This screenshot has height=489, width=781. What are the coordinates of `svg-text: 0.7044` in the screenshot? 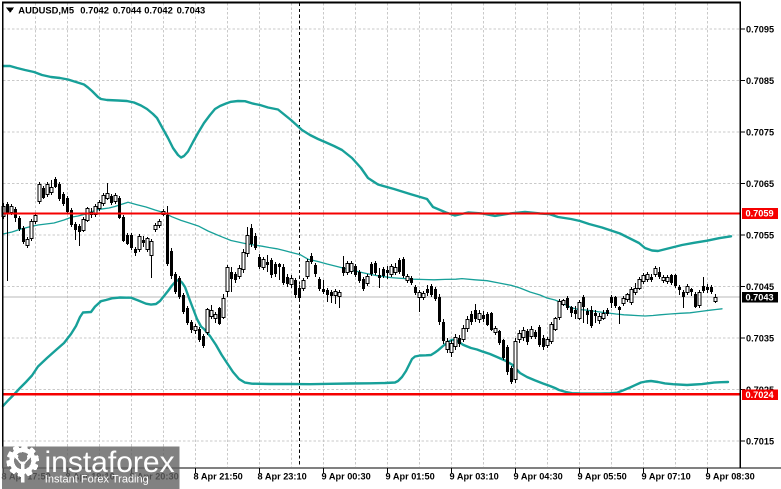 It's located at (127, 9).